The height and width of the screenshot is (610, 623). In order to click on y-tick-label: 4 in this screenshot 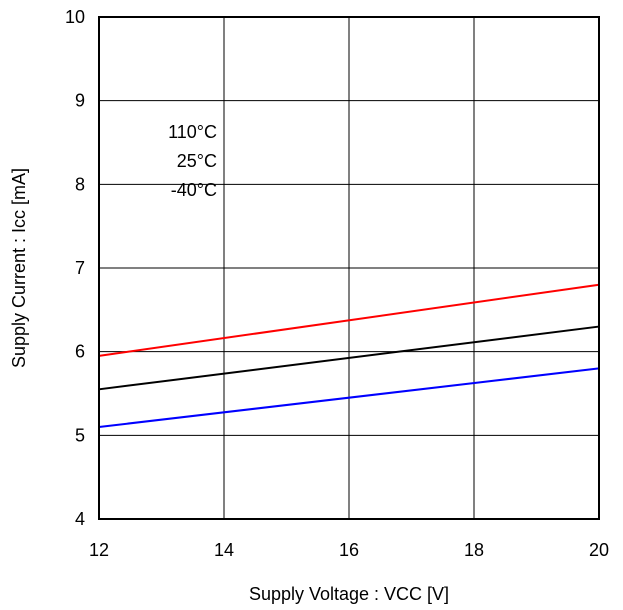, I will do `click(80, 519)`.